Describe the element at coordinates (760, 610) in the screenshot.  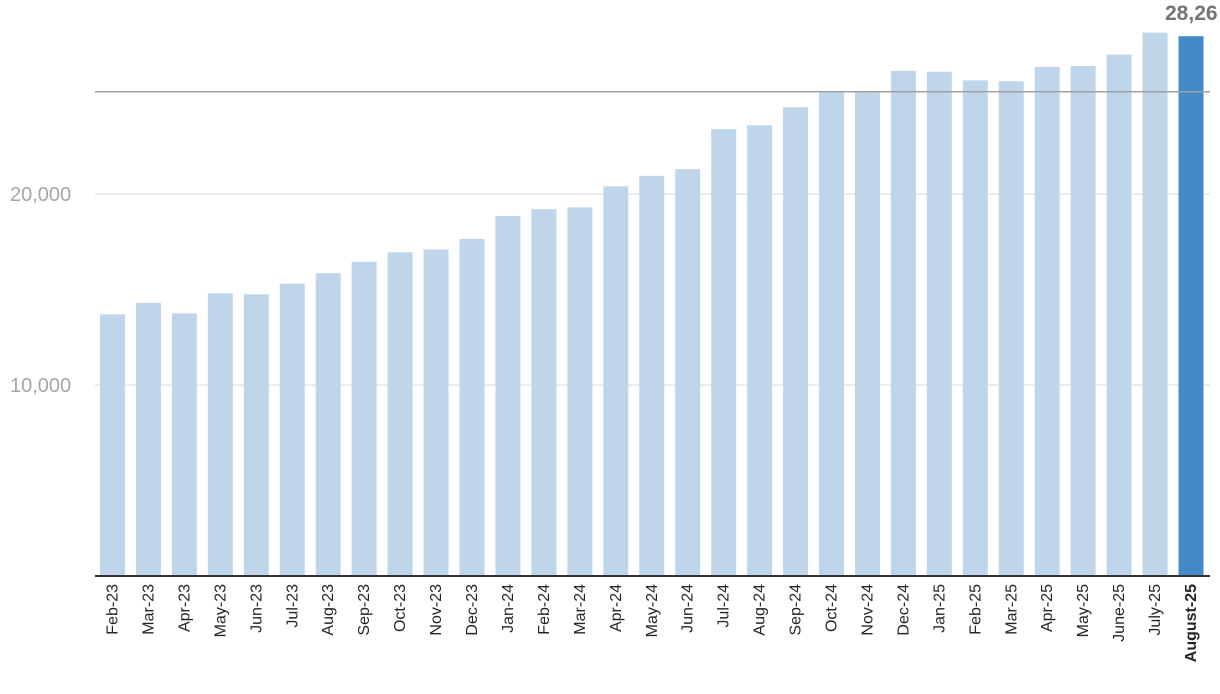
I see `x-tick-label: Aug-24` at that location.